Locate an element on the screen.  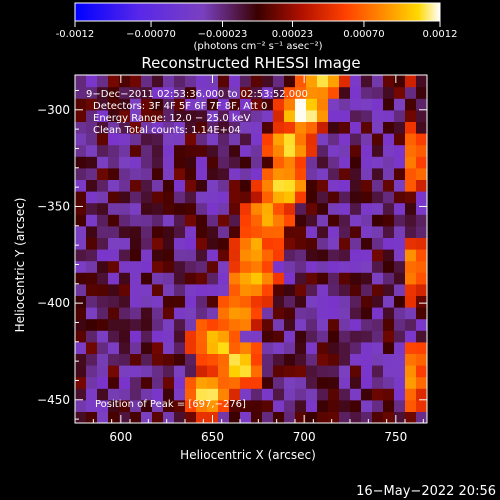
x-axis-label: Heliocentric X (arcsec) is located at coordinates (248, 455).